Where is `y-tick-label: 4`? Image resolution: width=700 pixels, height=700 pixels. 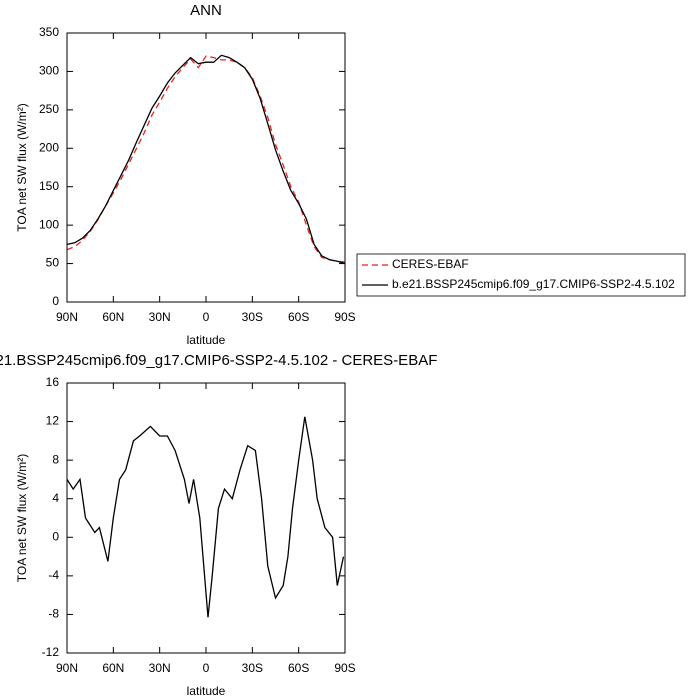 y-tick-label: 4 is located at coordinates (55, 498).